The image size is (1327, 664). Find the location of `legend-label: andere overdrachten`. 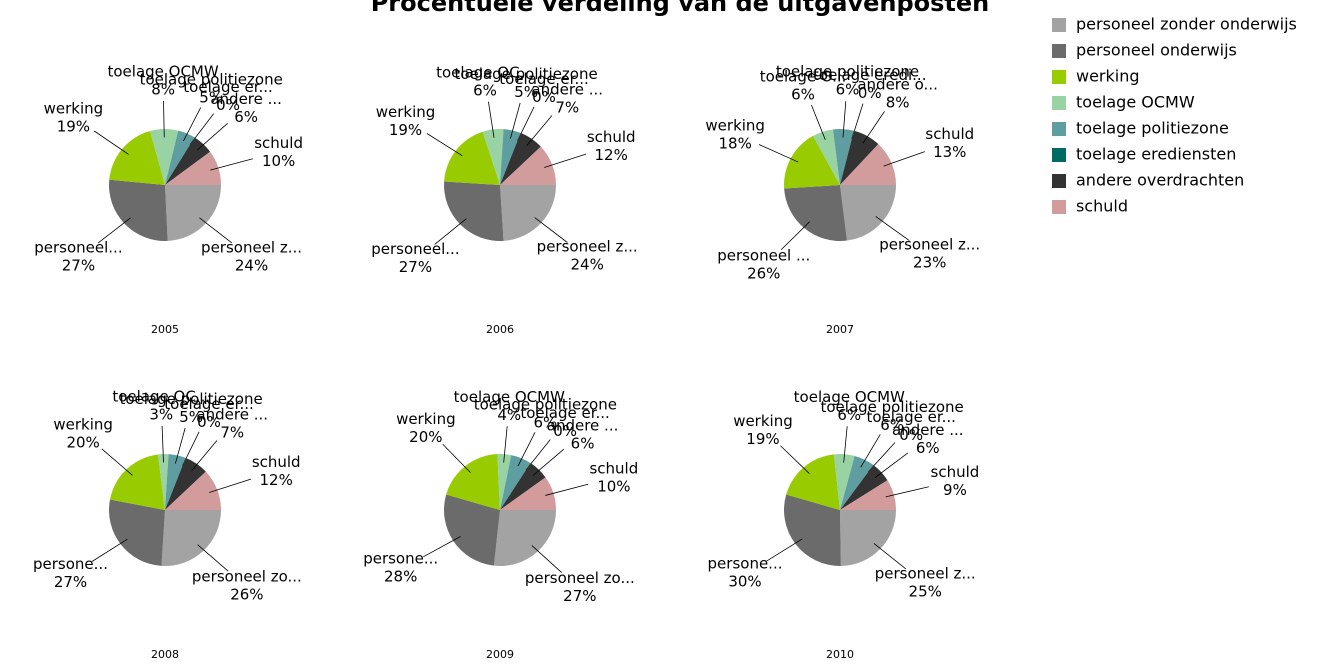

legend-label: andere overdrachten is located at coordinates (1160, 180).